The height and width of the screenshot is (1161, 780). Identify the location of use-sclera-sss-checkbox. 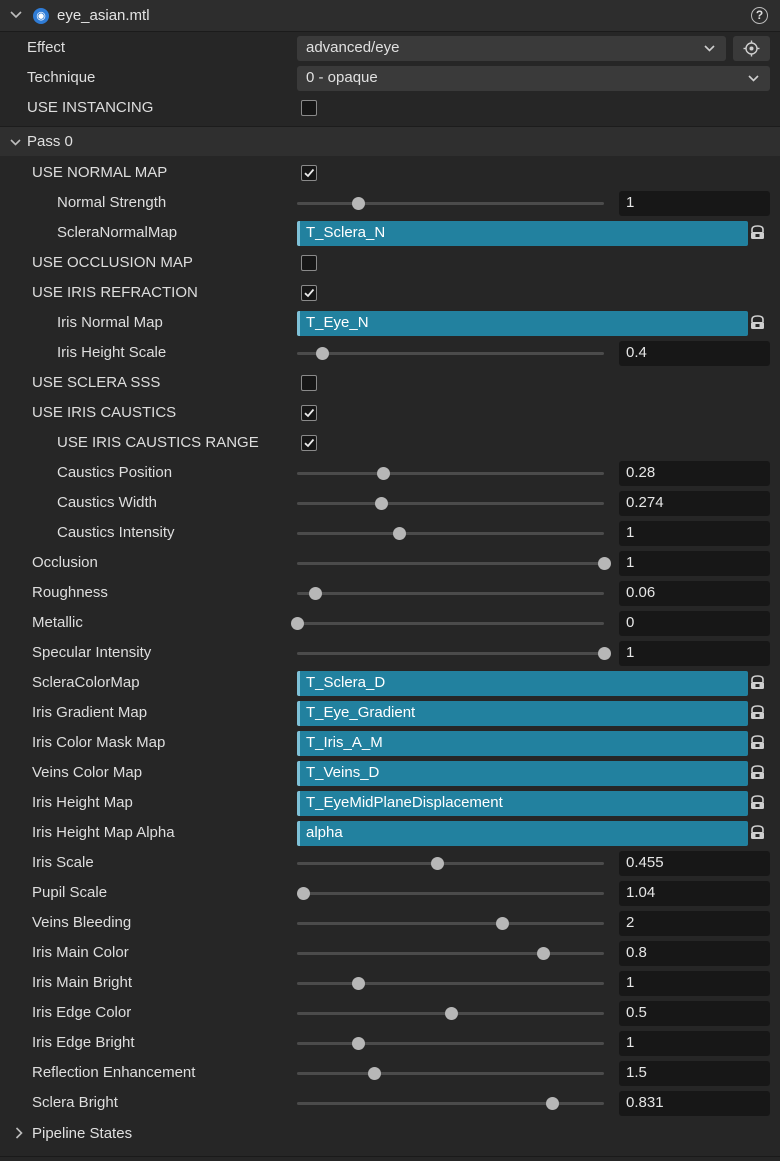
(309, 383).